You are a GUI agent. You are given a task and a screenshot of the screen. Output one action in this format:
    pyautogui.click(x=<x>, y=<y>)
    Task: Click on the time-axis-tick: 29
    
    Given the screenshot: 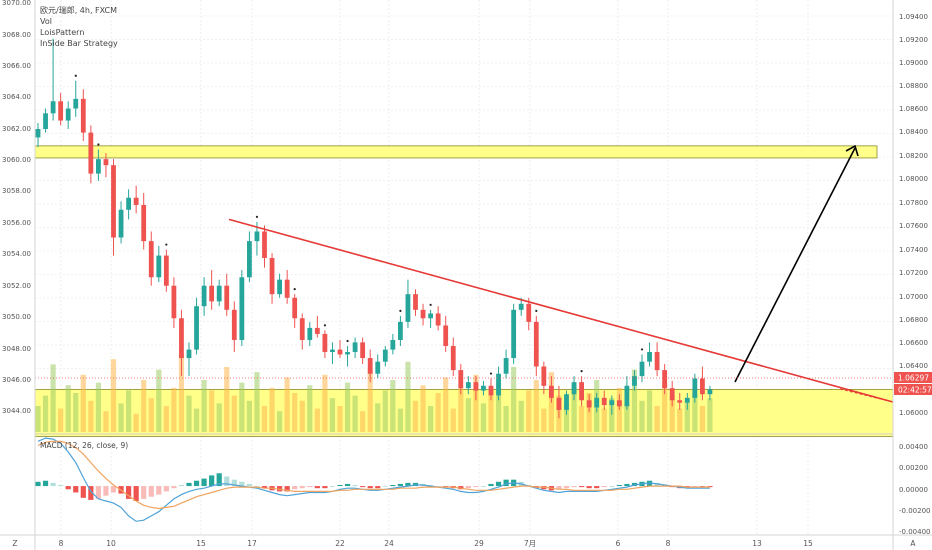 What is the action you would take?
    pyautogui.click(x=479, y=543)
    